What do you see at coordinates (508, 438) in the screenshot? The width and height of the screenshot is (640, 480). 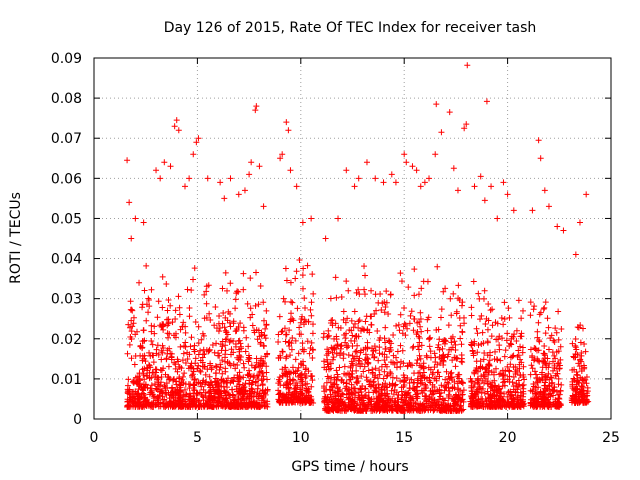 I see `x-tick-label: 20` at bounding box center [508, 438].